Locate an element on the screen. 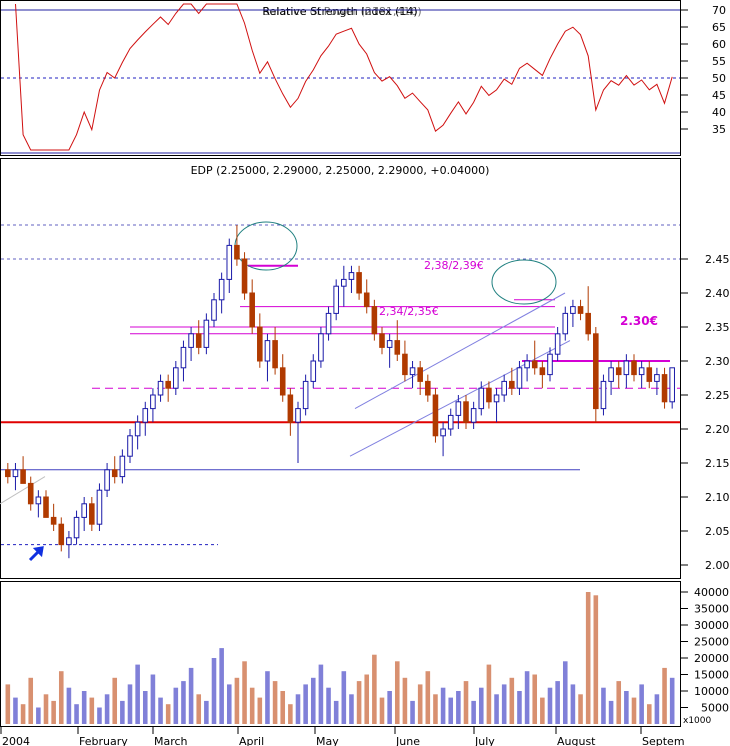 The height and width of the screenshot is (746, 730). volume-tick-label: 35000 is located at coordinates (711, 609).